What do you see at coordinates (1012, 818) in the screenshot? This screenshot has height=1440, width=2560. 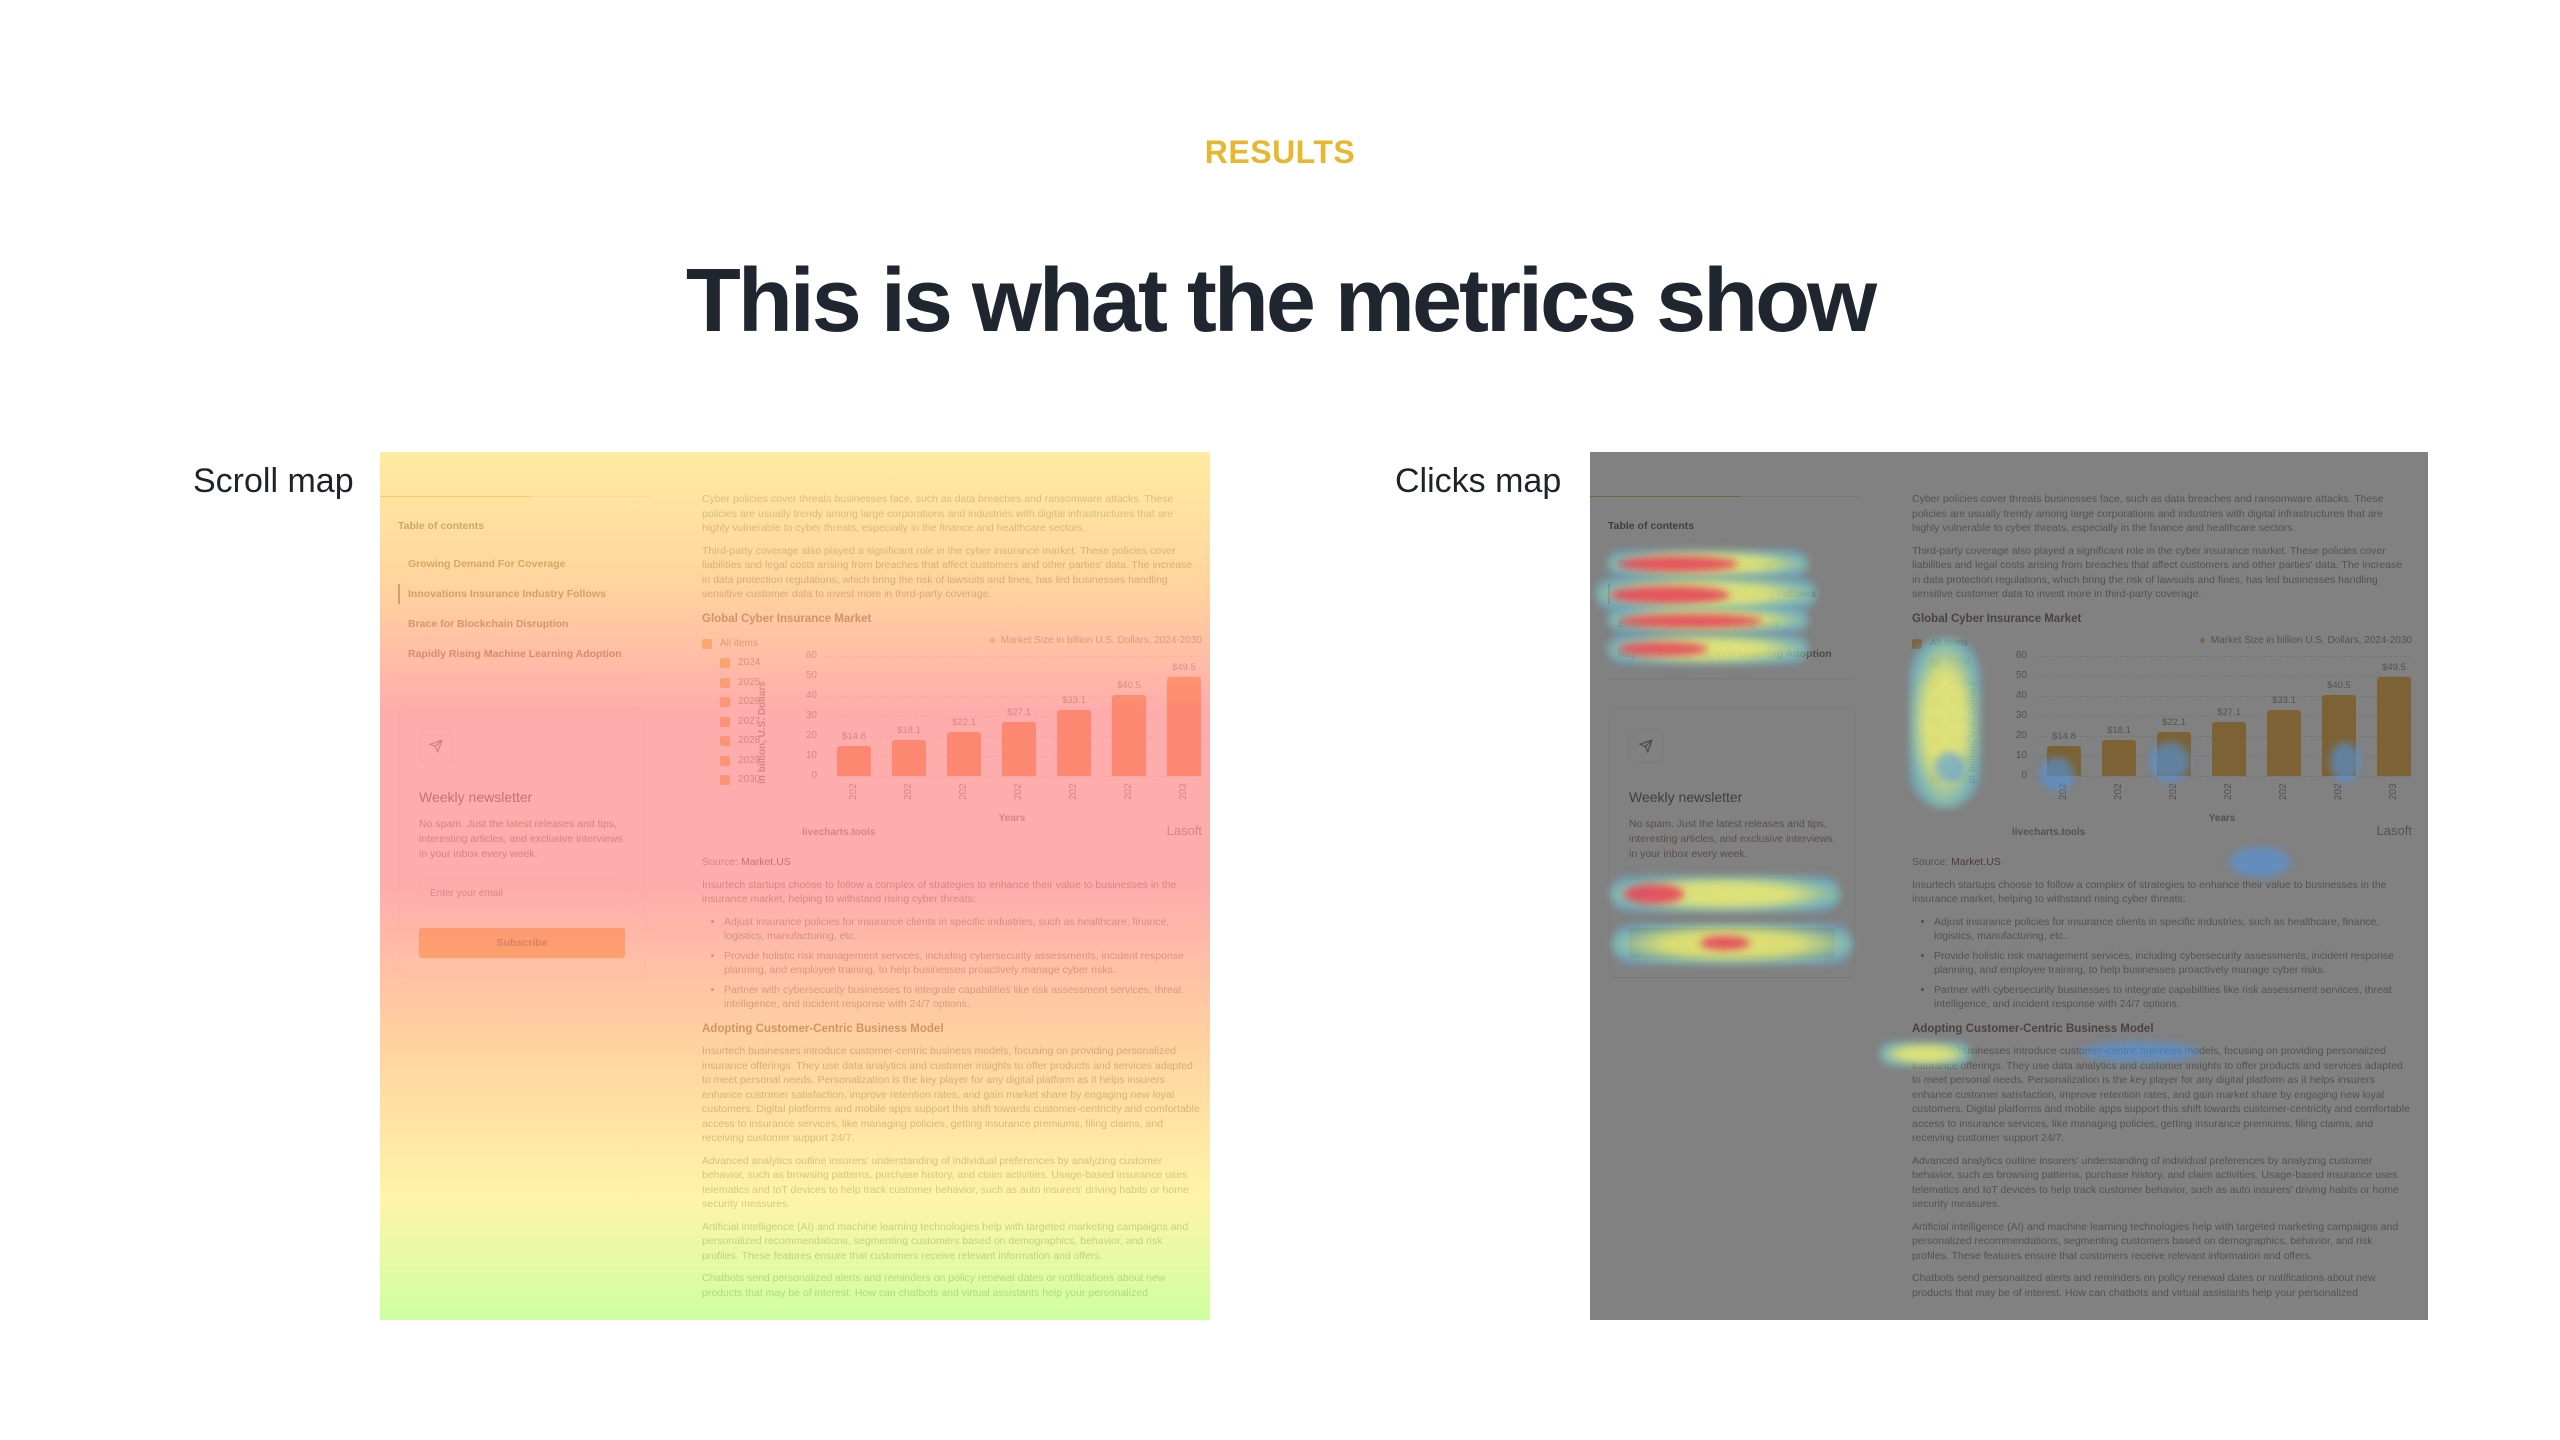 I see `x-axis-label: Years` at bounding box center [1012, 818].